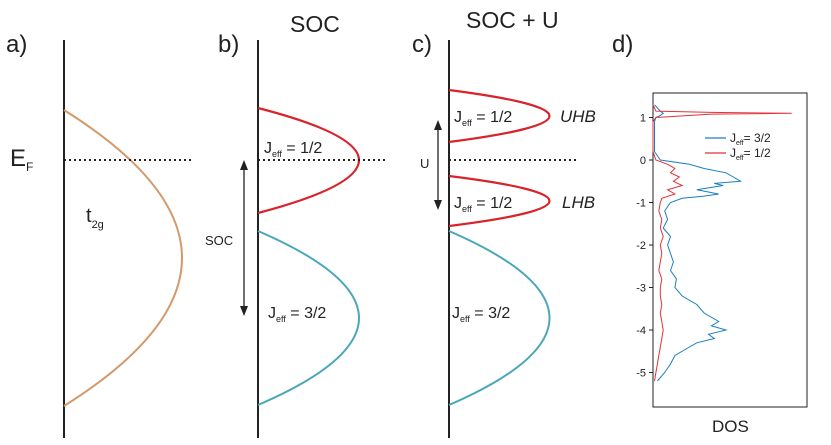 Image resolution: width=831 pixels, height=445 pixels. What do you see at coordinates (219, 240) in the screenshot?
I see `soc-arrow-label: SOC` at bounding box center [219, 240].